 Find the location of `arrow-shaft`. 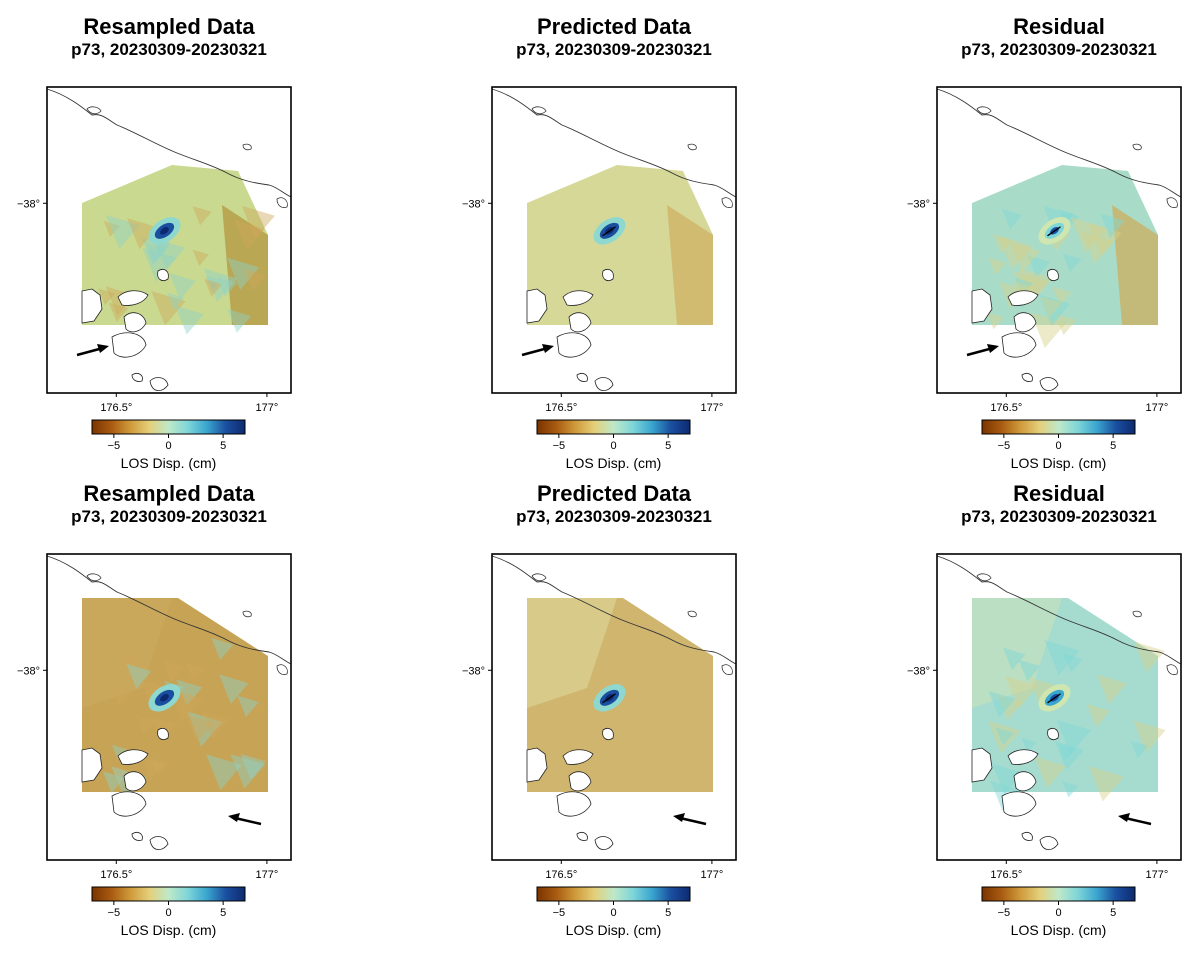

arrow-shaft is located at coordinates (1138, 821).